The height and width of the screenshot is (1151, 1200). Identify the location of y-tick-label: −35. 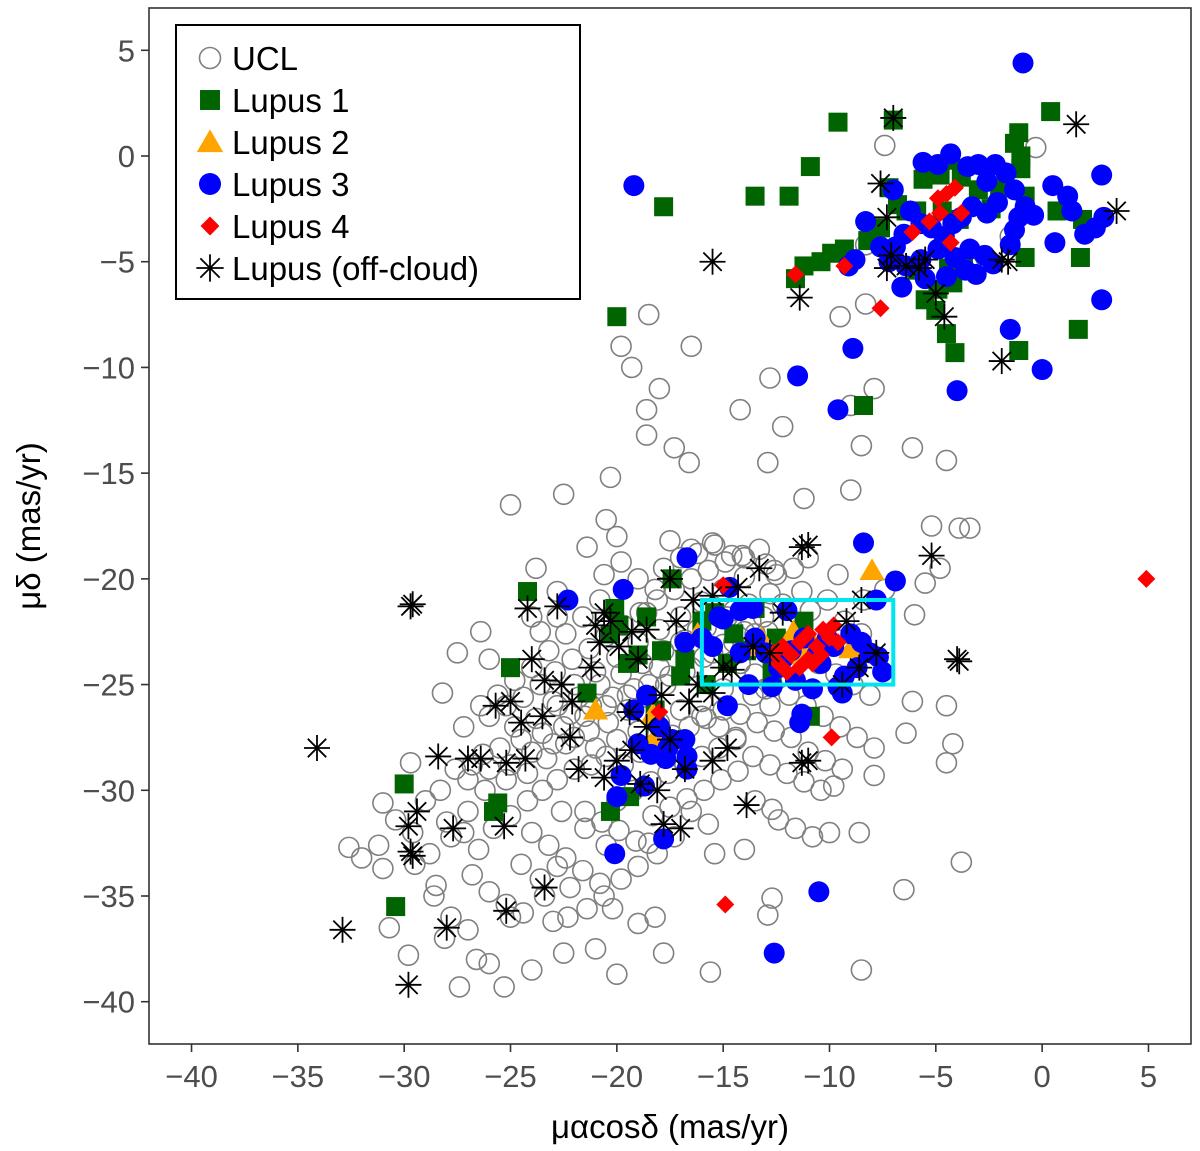
(108, 896).